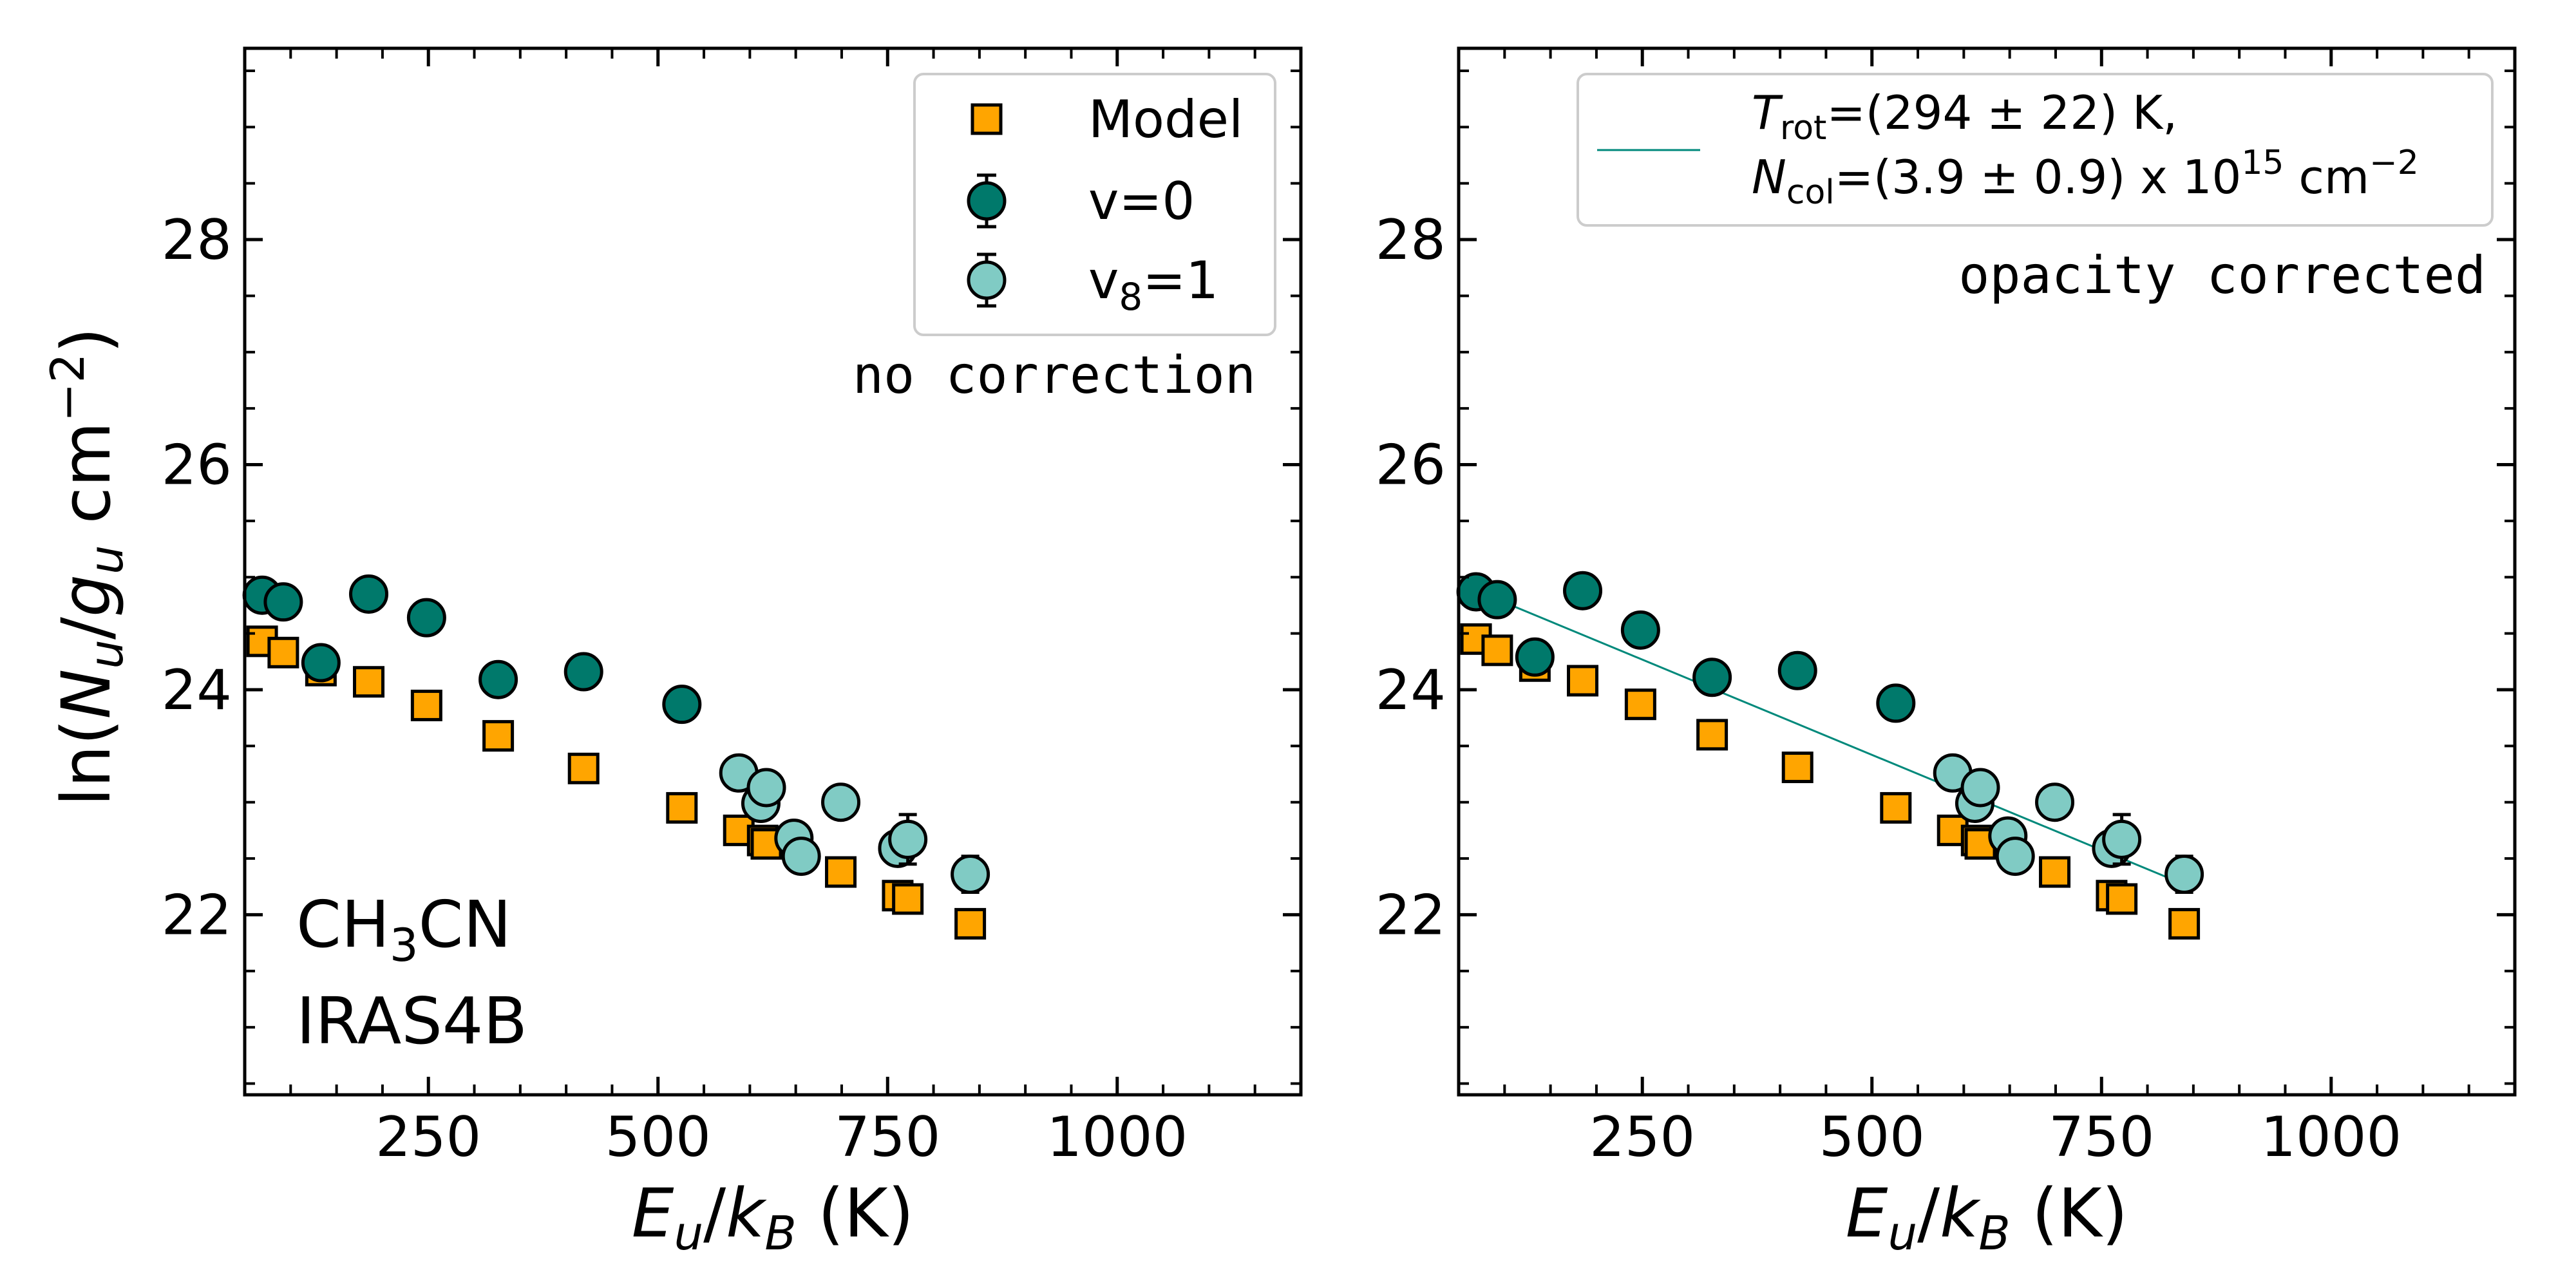 The image size is (2576, 1288). What do you see at coordinates (403, 930) in the screenshot?
I see `molecule-label: CH3CN` at bounding box center [403, 930].